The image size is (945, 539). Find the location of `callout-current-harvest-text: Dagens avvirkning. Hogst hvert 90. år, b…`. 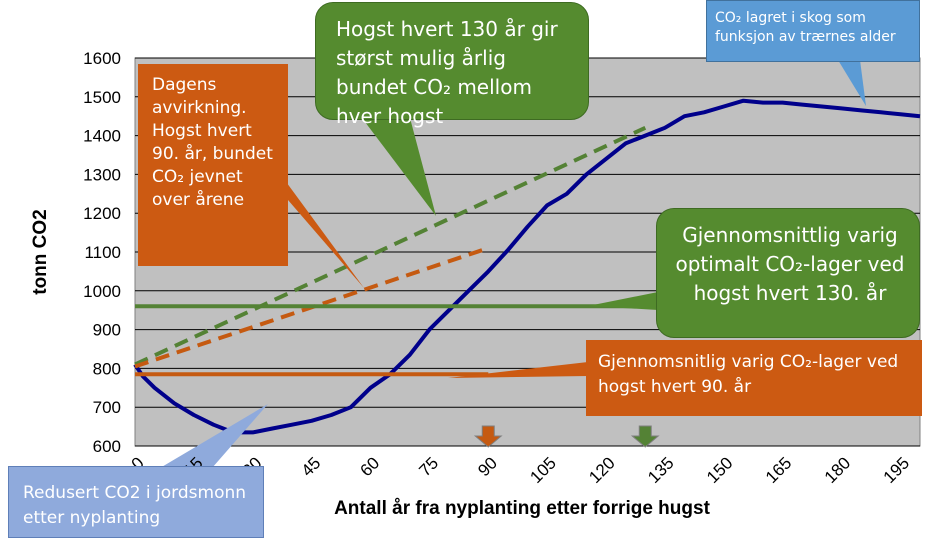

callout-current-harvest-text: Dagens avvirkning. Hogst hvert 90. år, b… is located at coordinates (212, 142).